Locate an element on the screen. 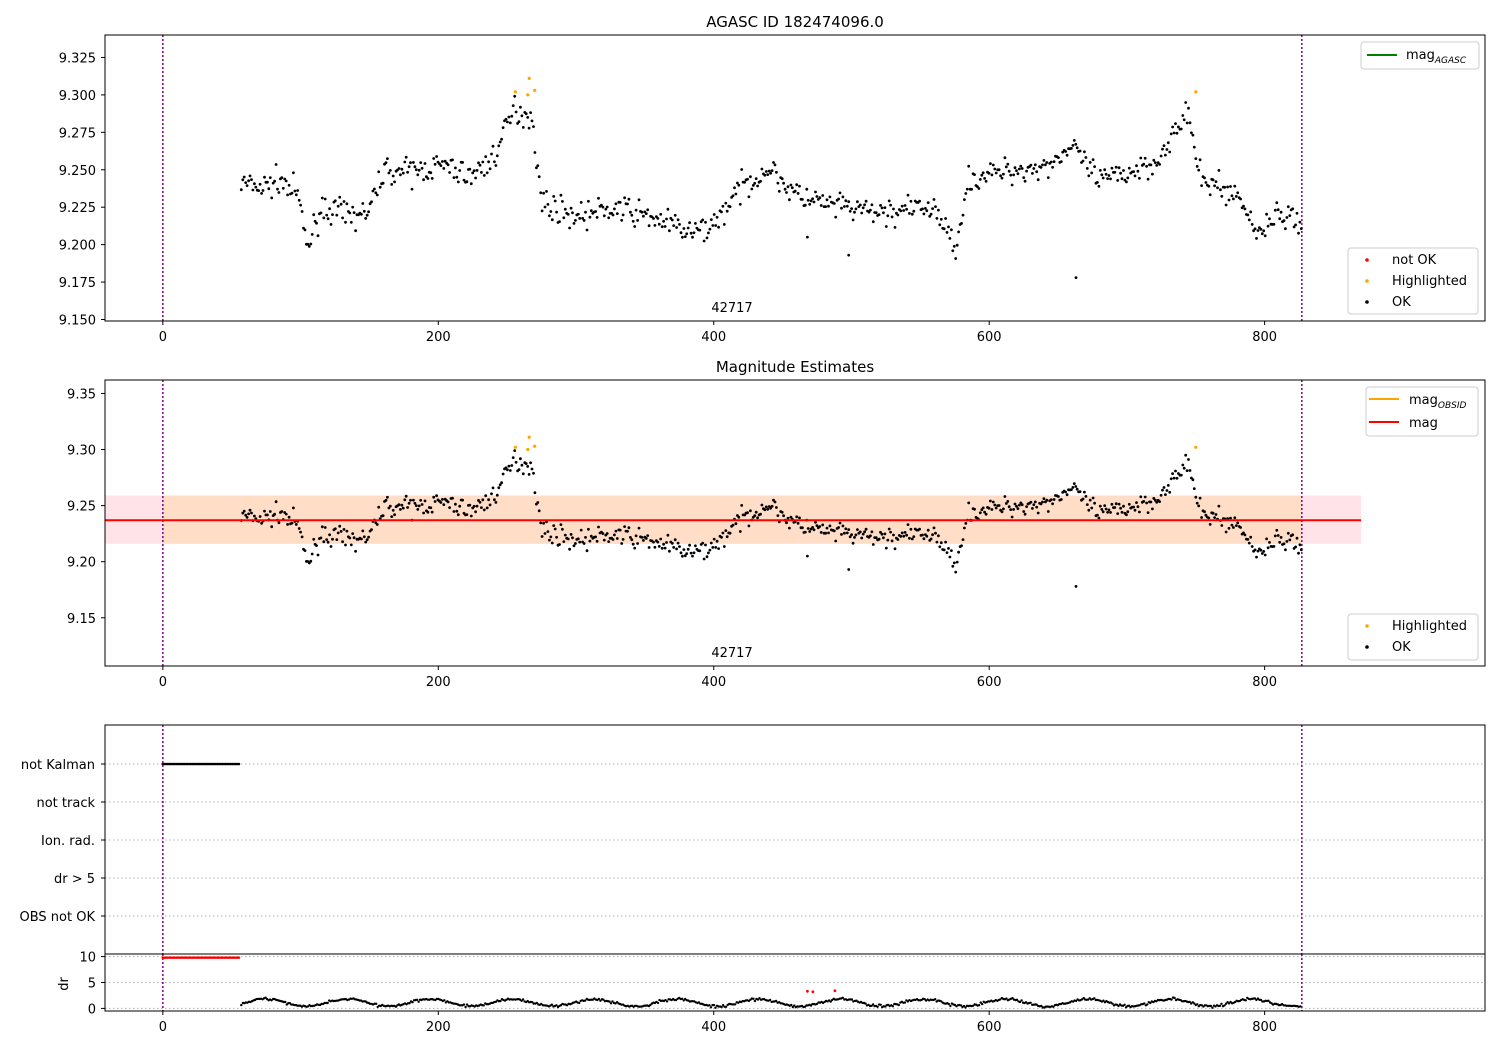 The image size is (1500, 1050). legend-label-ok: OK is located at coordinates (1401, 302).